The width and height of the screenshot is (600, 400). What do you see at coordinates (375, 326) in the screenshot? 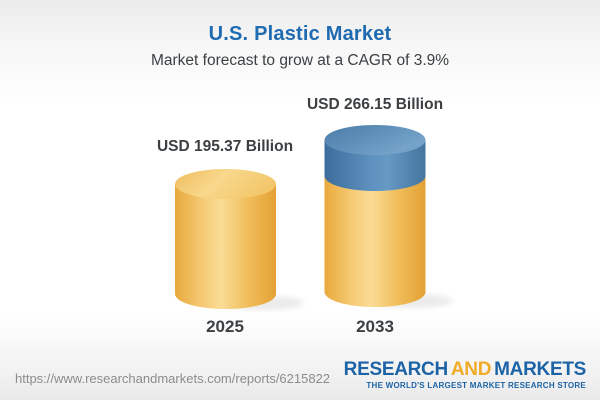
I see `category-label-2033: 2033` at bounding box center [375, 326].